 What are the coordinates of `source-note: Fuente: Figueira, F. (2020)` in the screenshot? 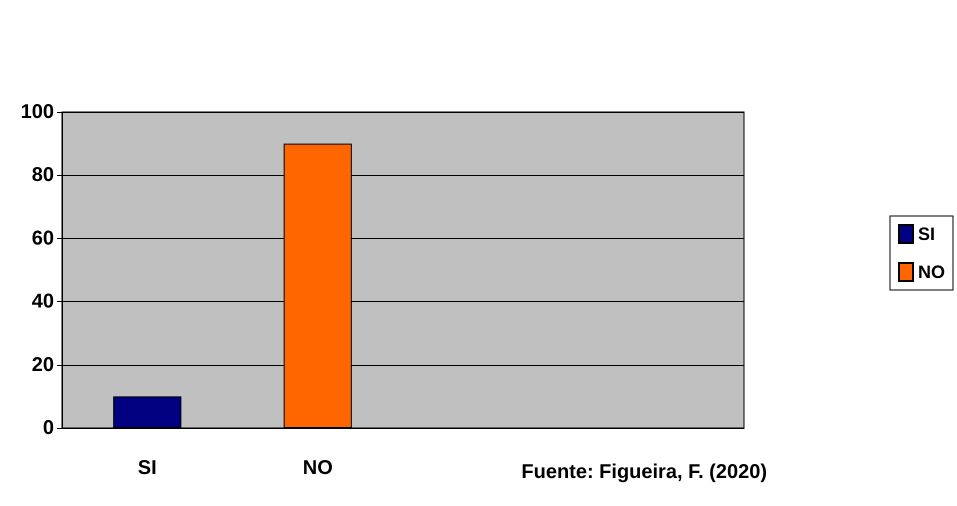 It's located at (644, 472).